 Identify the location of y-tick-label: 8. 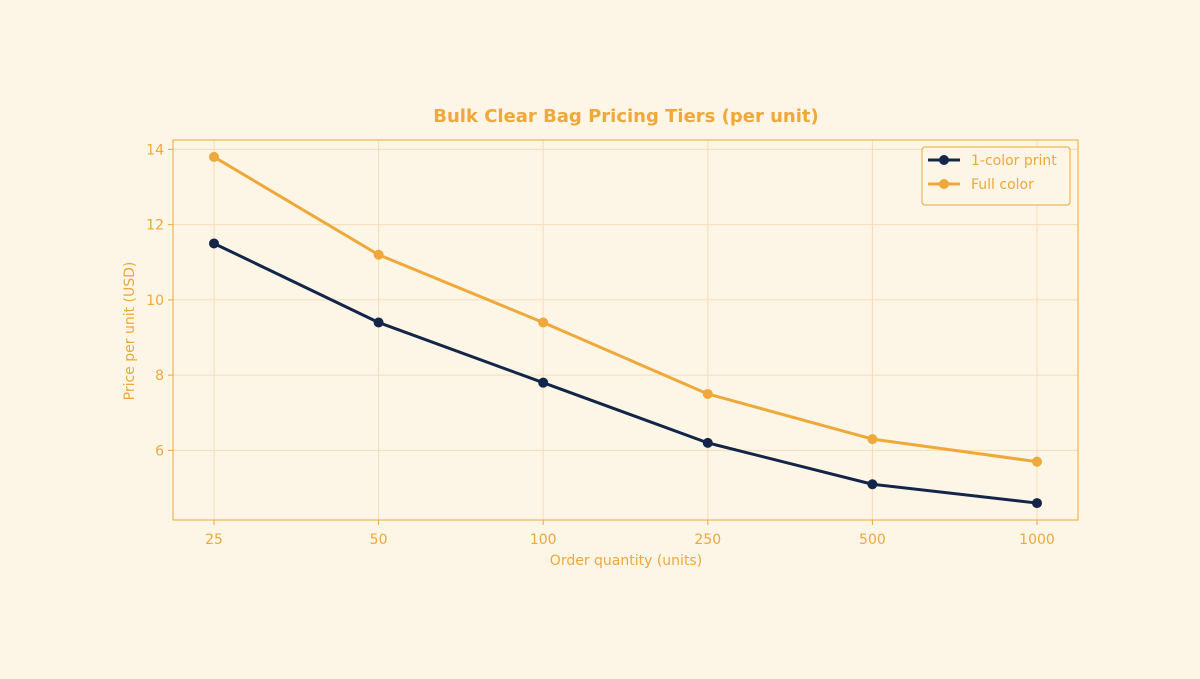
(159, 376).